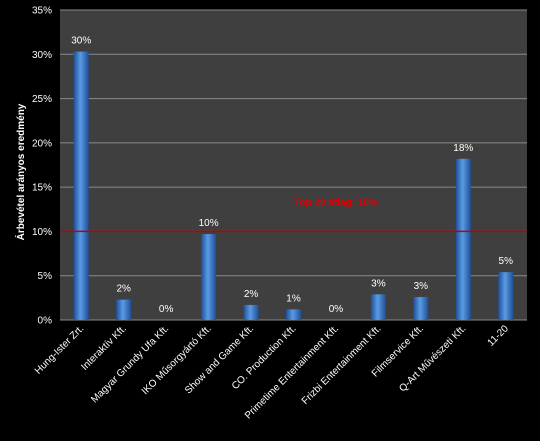 This screenshot has height=441, width=540. What do you see at coordinates (336, 202) in the screenshot?
I see `average-reference-label: Top 20 átlag: 10%` at bounding box center [336, 202].